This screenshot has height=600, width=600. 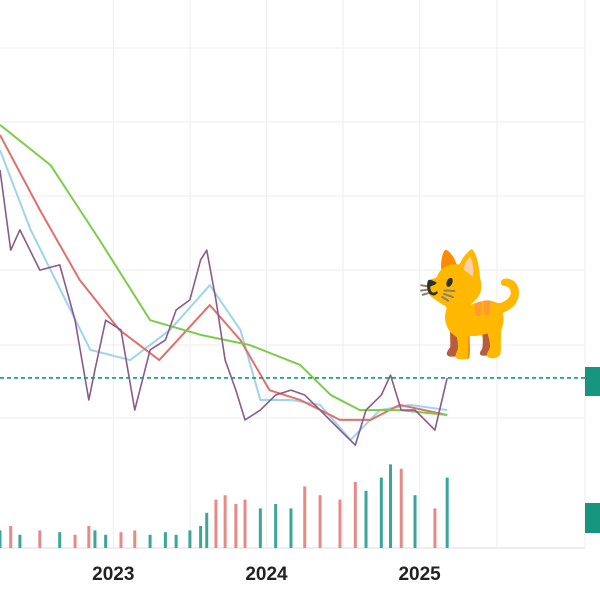 What do you see at coordinates (266, 574) in the screenshot?
I see `x-tick-label: 2024` at bounding box center [266, 574].